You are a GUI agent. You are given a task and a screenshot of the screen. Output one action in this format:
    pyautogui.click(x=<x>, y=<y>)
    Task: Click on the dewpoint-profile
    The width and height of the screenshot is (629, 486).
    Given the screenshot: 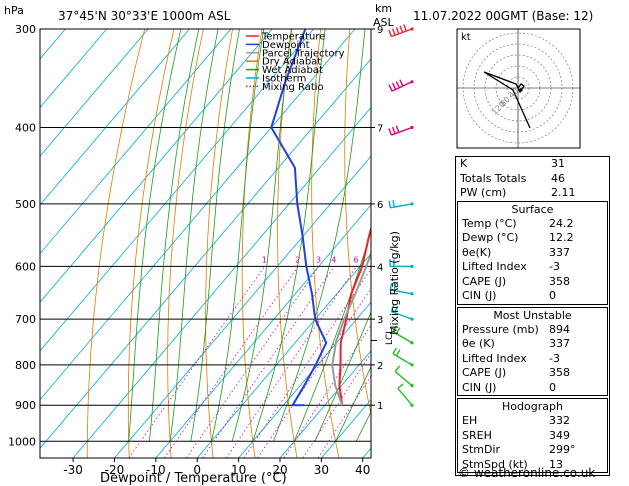 What is the action you would take?
    pyautogui.click(x=299, y=217)
    